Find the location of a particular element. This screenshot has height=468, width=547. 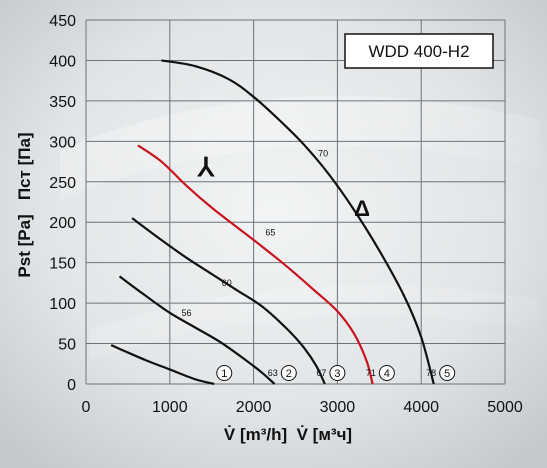

y-tick-label: 400 is located at coordinates (62, 61).